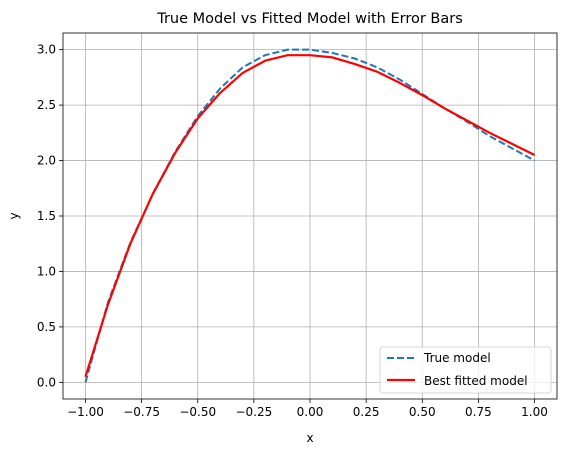  I want to click on legend-label-best-fitted-model: Best fitted model, so click(476, 381).